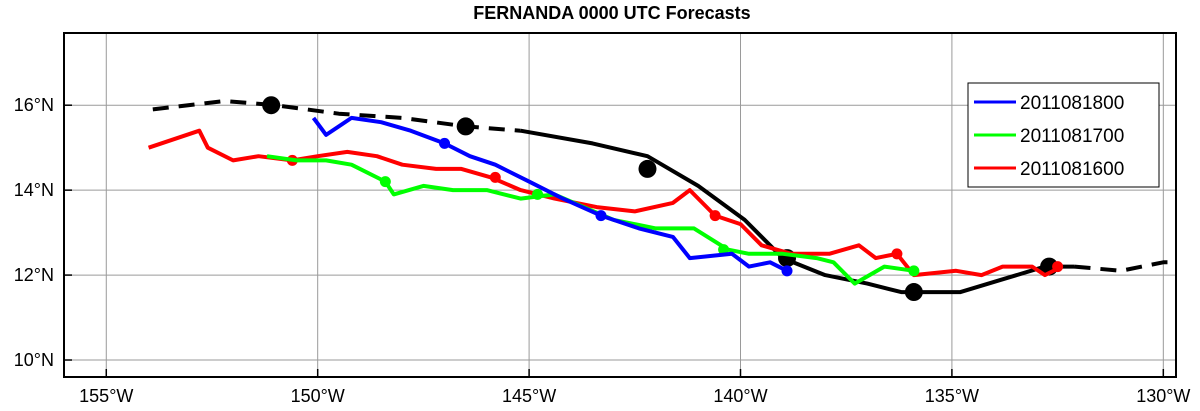 This screenshot has width=1200, height=411. Describe the element at coordinates (106, 396) in the screenshot. I see `x-tick-label: 155°W` at that location.